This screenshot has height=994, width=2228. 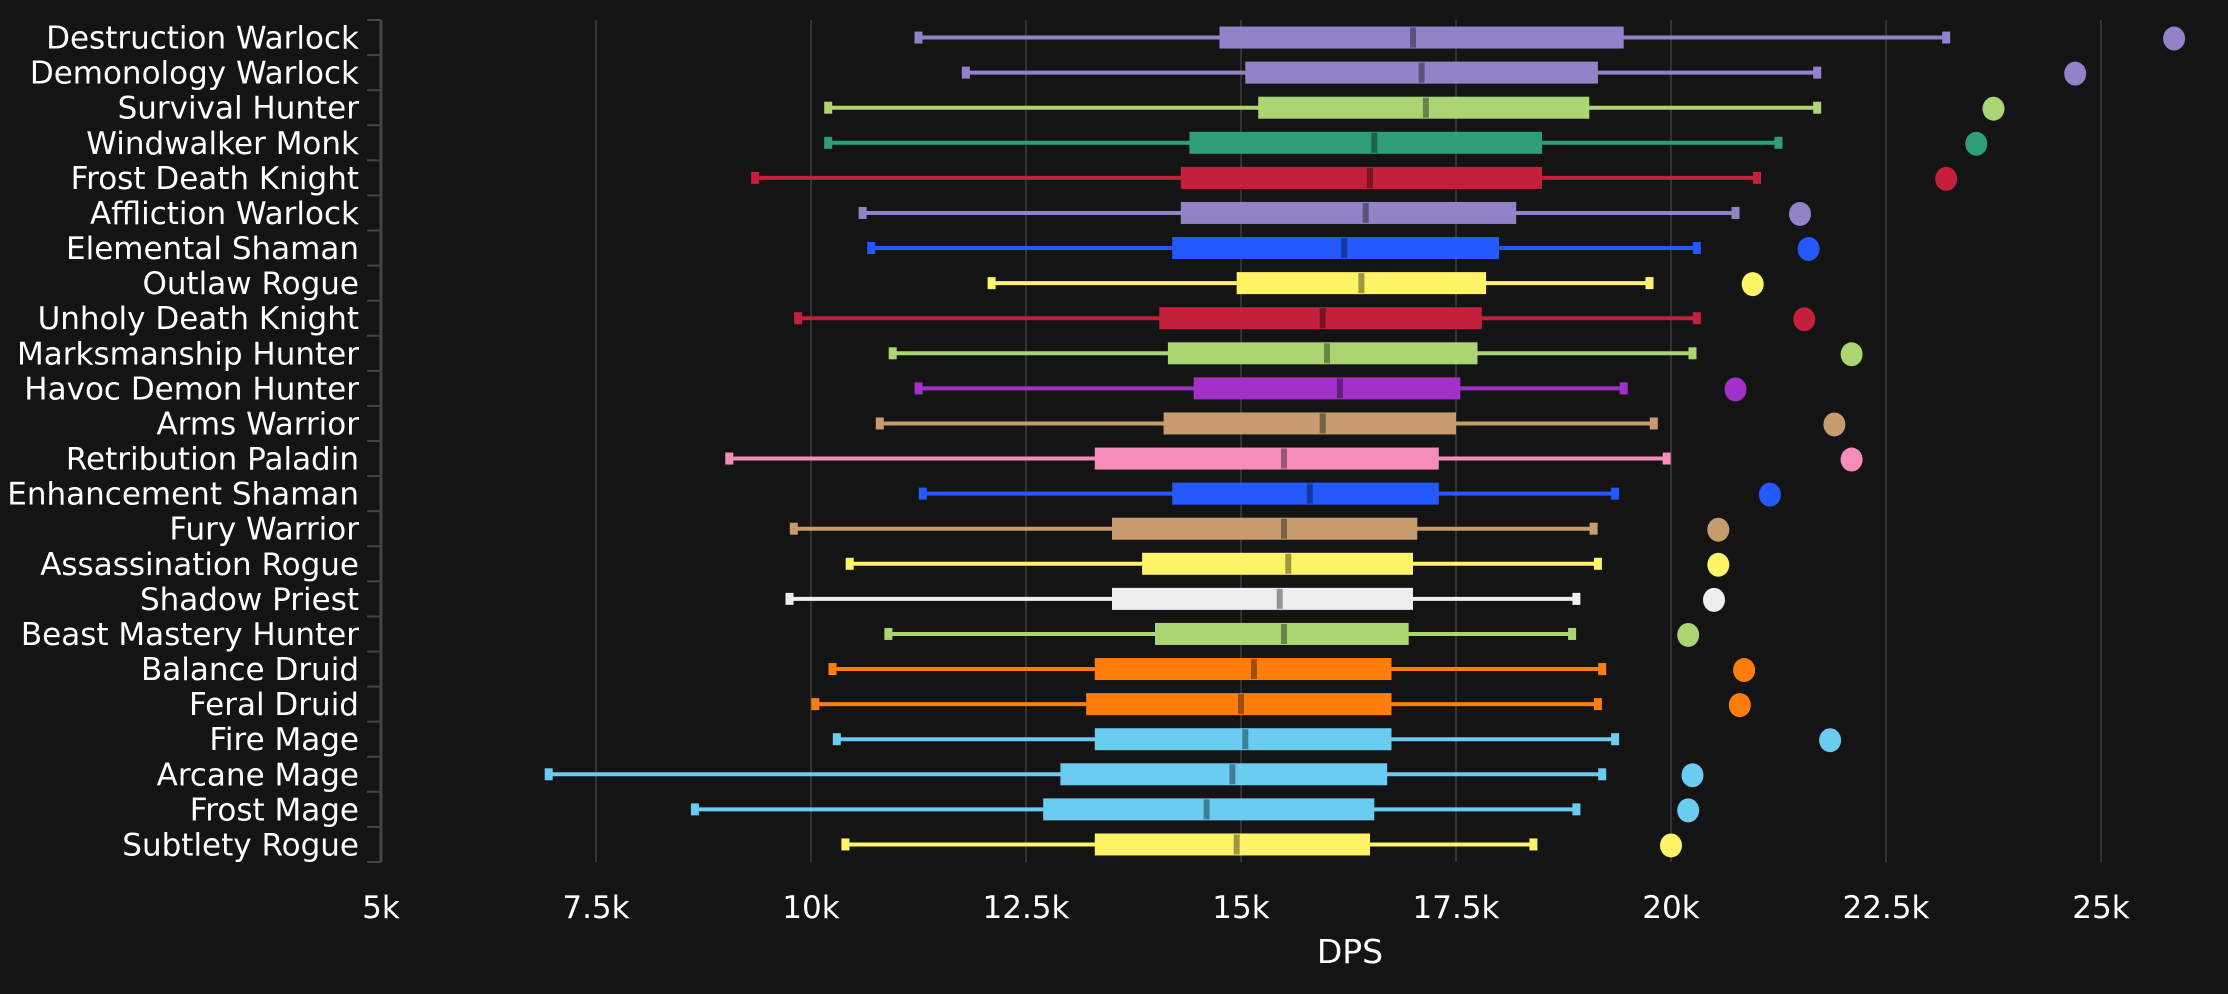 What do you see at coordinates (222, 144) in the screenshot?
I see `y-category-label: Windwalker Monk` at bounding box center [222, 144].